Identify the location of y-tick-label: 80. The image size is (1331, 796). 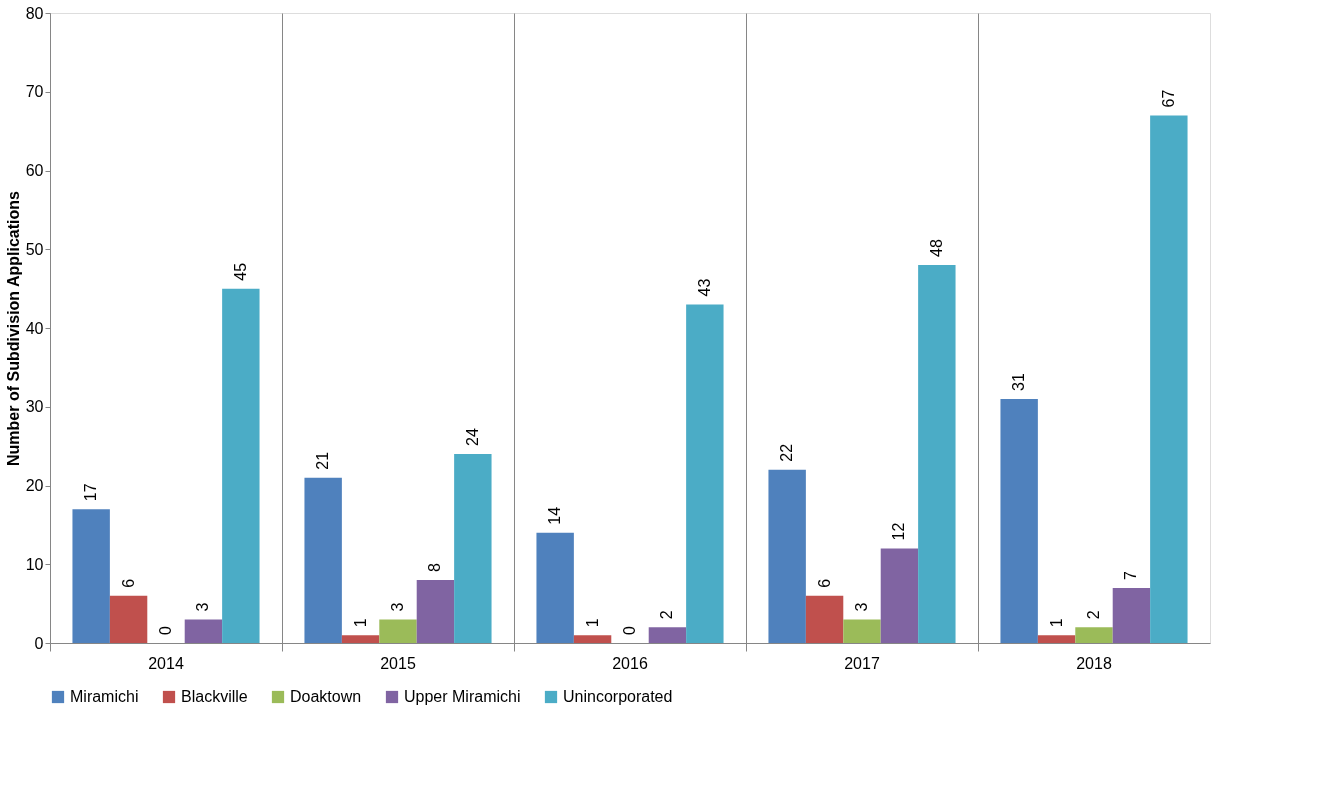
(34, 13).